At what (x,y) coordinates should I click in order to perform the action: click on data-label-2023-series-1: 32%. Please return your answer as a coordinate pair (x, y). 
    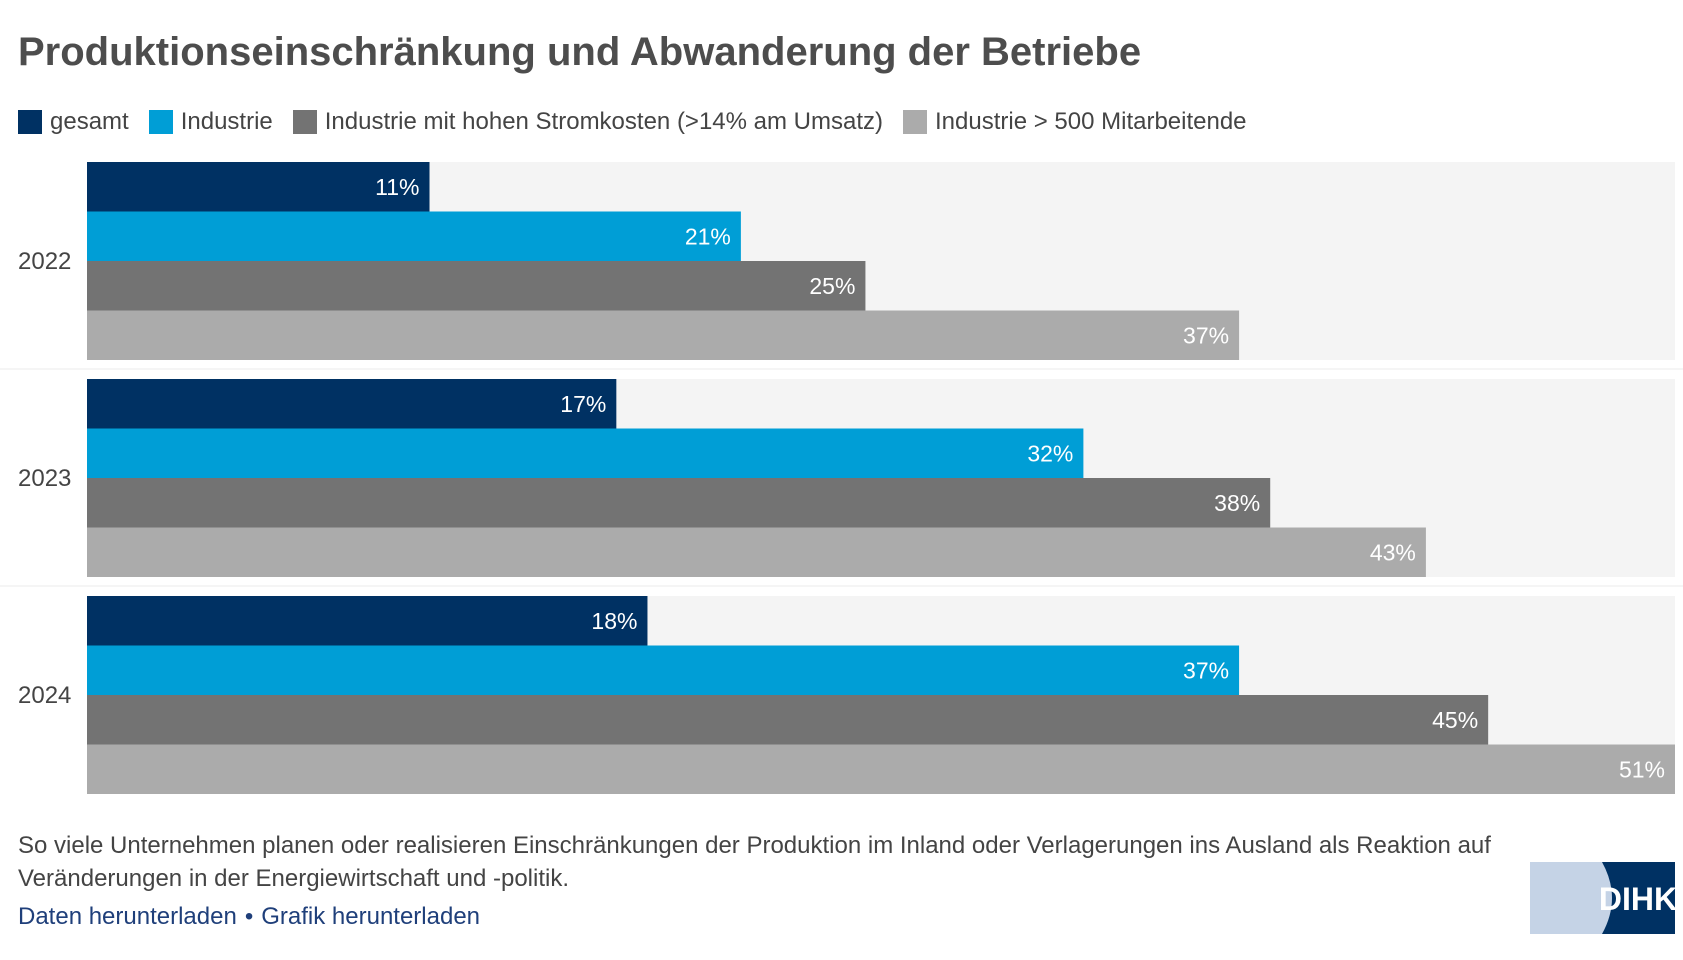
    Looking at the image, I should click on (1050, 453).